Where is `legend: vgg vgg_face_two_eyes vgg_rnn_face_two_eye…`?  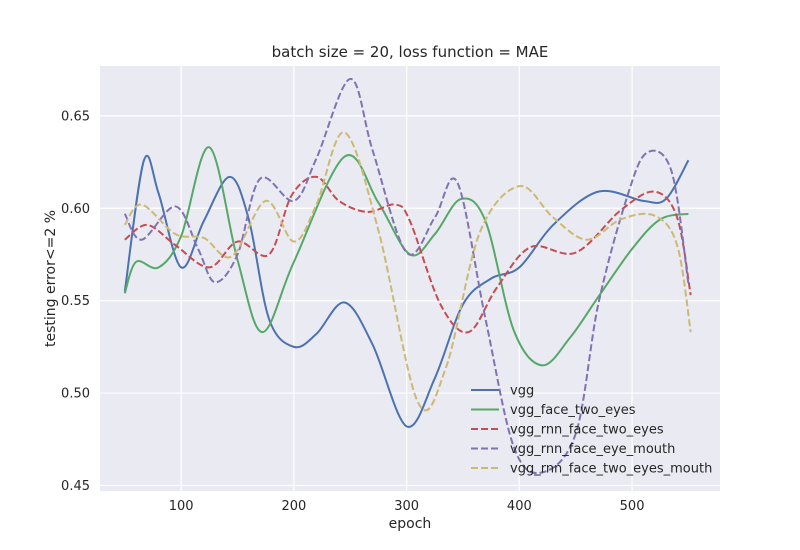 legend: vgg vgg_face_two_eyes vgg_rnn_face_two_eye… is located at coordinates (591, 430).